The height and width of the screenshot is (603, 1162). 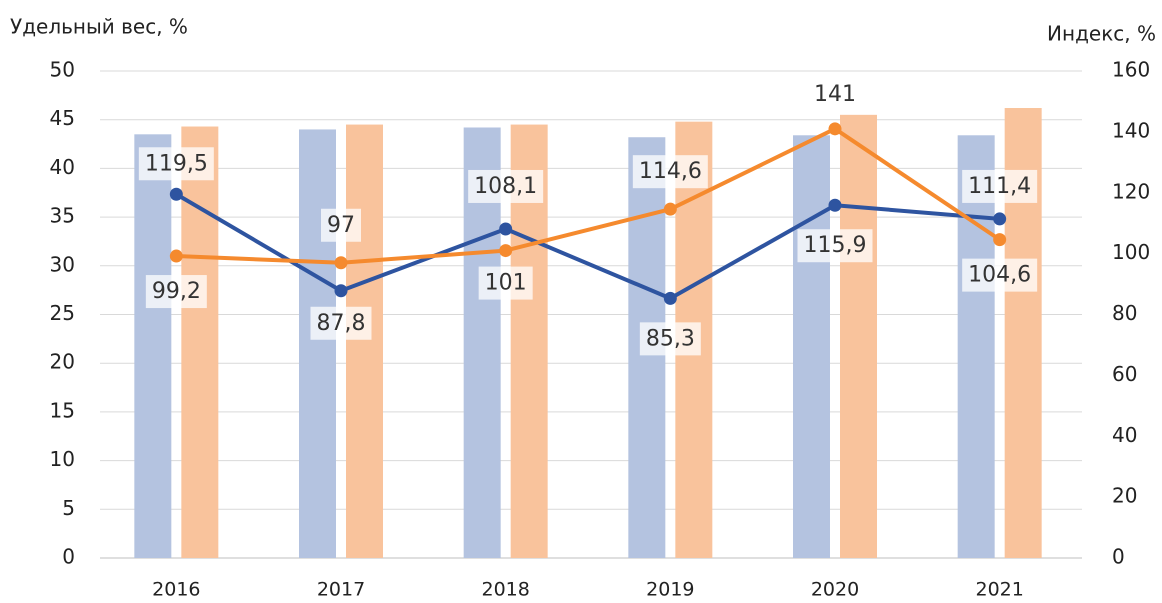 I want to click on data-label-group: 97, so click(x=341, y=225).